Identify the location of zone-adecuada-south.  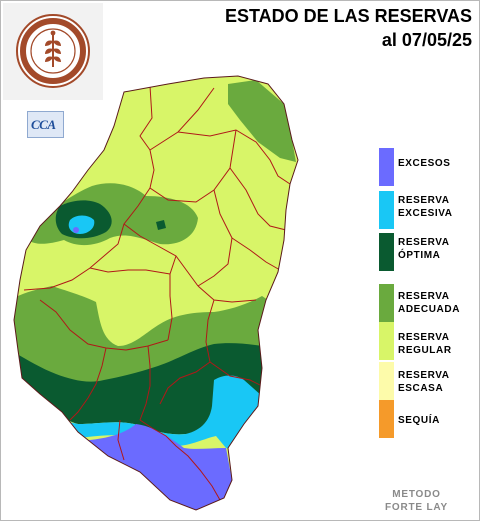
(141, 337).